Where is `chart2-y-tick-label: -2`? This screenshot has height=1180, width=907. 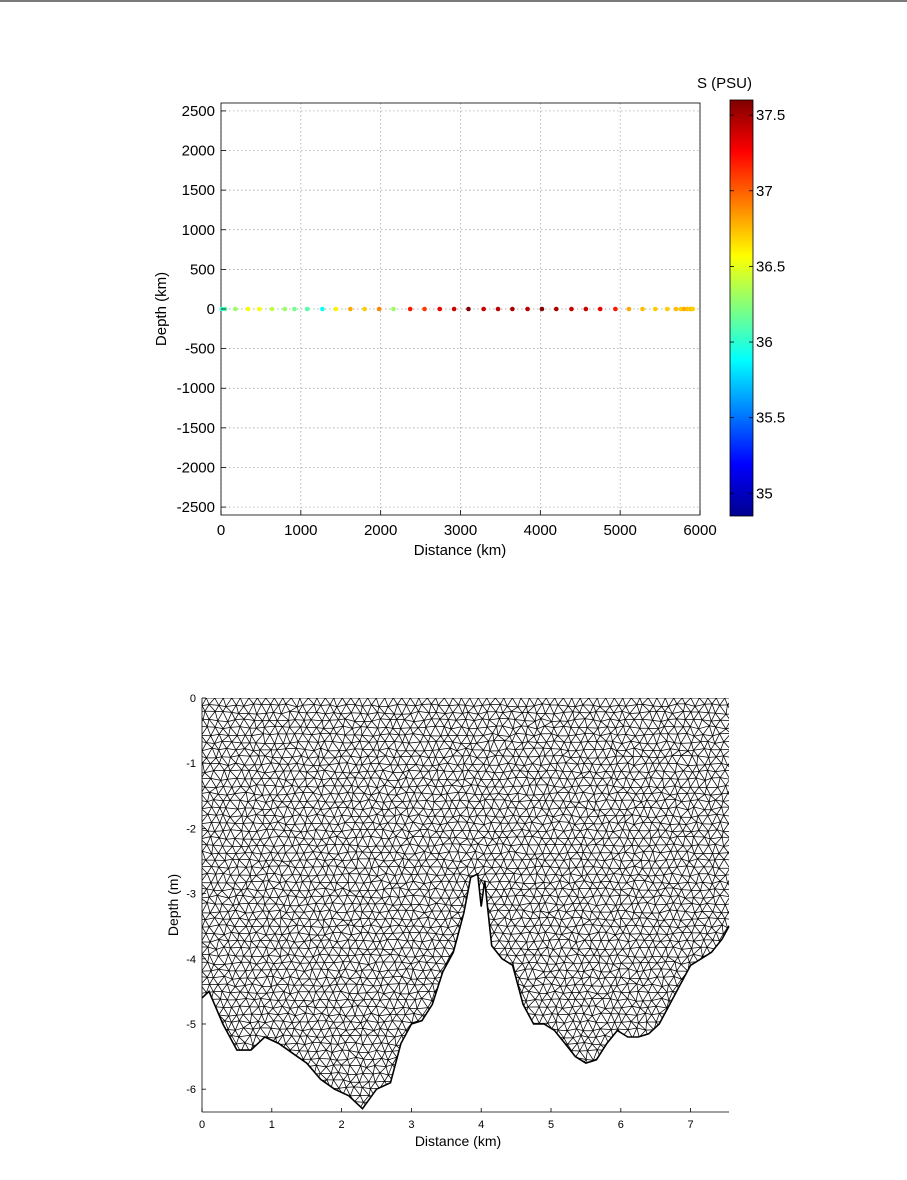 chart2-y-tick-label: -2 is located at coordinates (191, 829).